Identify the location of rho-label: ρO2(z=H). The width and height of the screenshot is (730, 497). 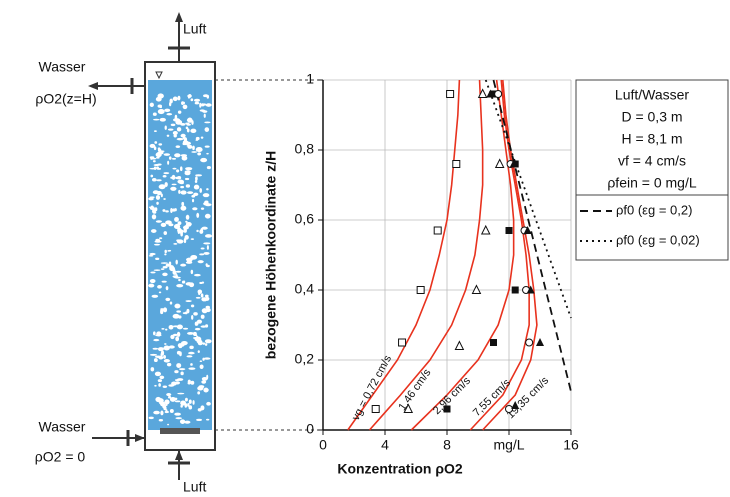
(65, 99).